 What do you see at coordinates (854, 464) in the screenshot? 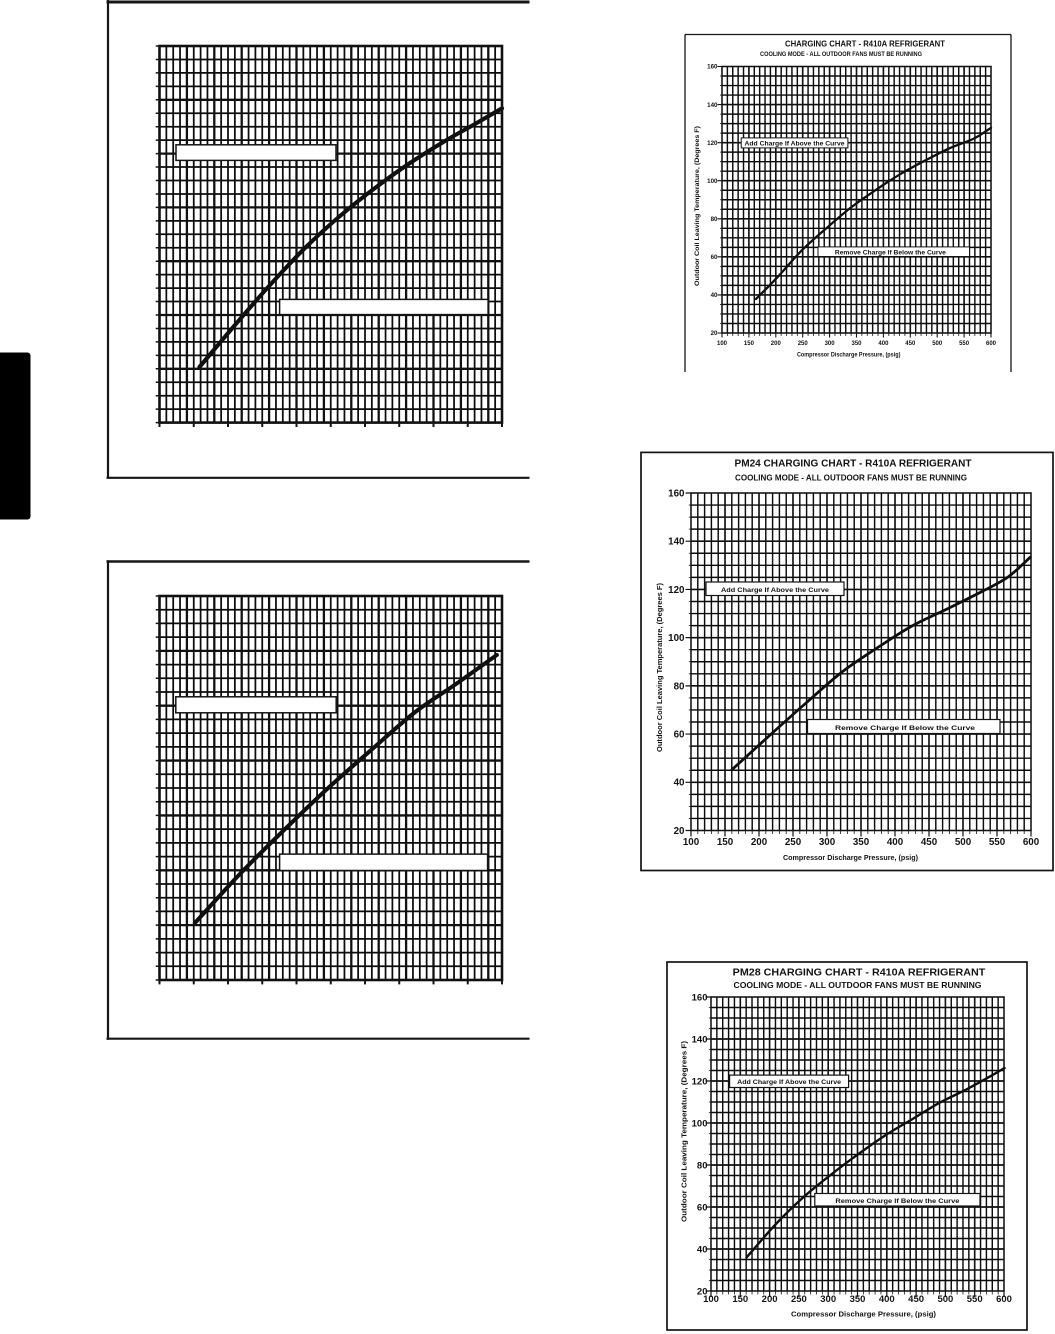
I see `svg-text:PM24 CHARGING CHART - R410A RE: PM24 CHARGING CHART - R410A REFRIGERANT` at bounding box center [854, 464].